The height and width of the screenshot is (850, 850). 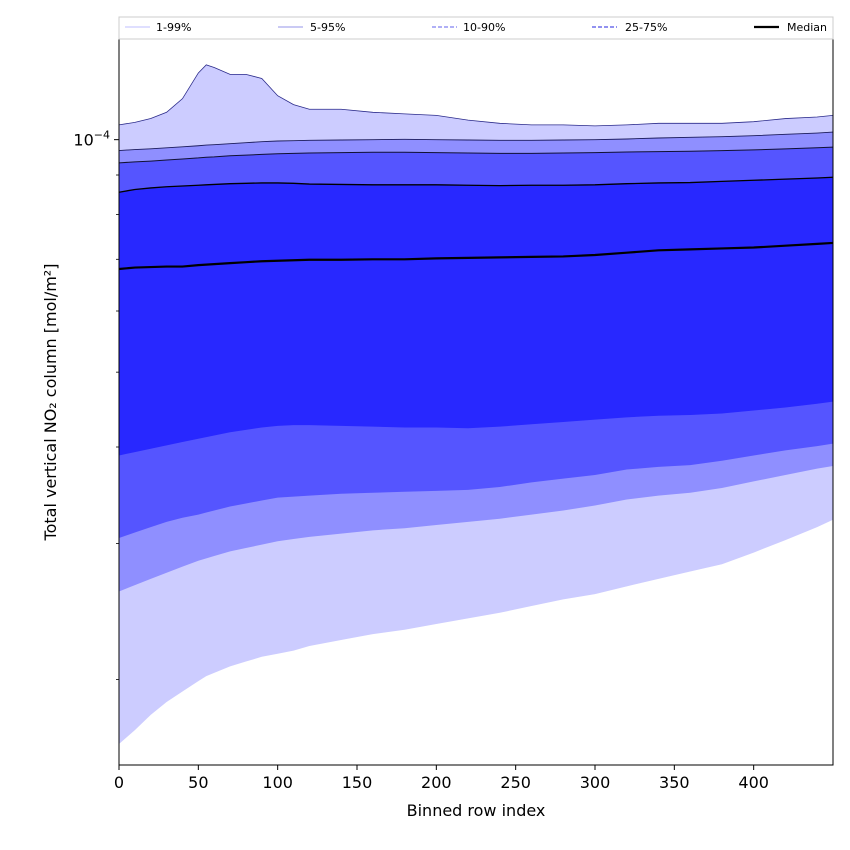 What do you see at coordinates (173, 27) in the screenshot?
I see `legend-label: 1-99%` at bounding box center [173, 27].